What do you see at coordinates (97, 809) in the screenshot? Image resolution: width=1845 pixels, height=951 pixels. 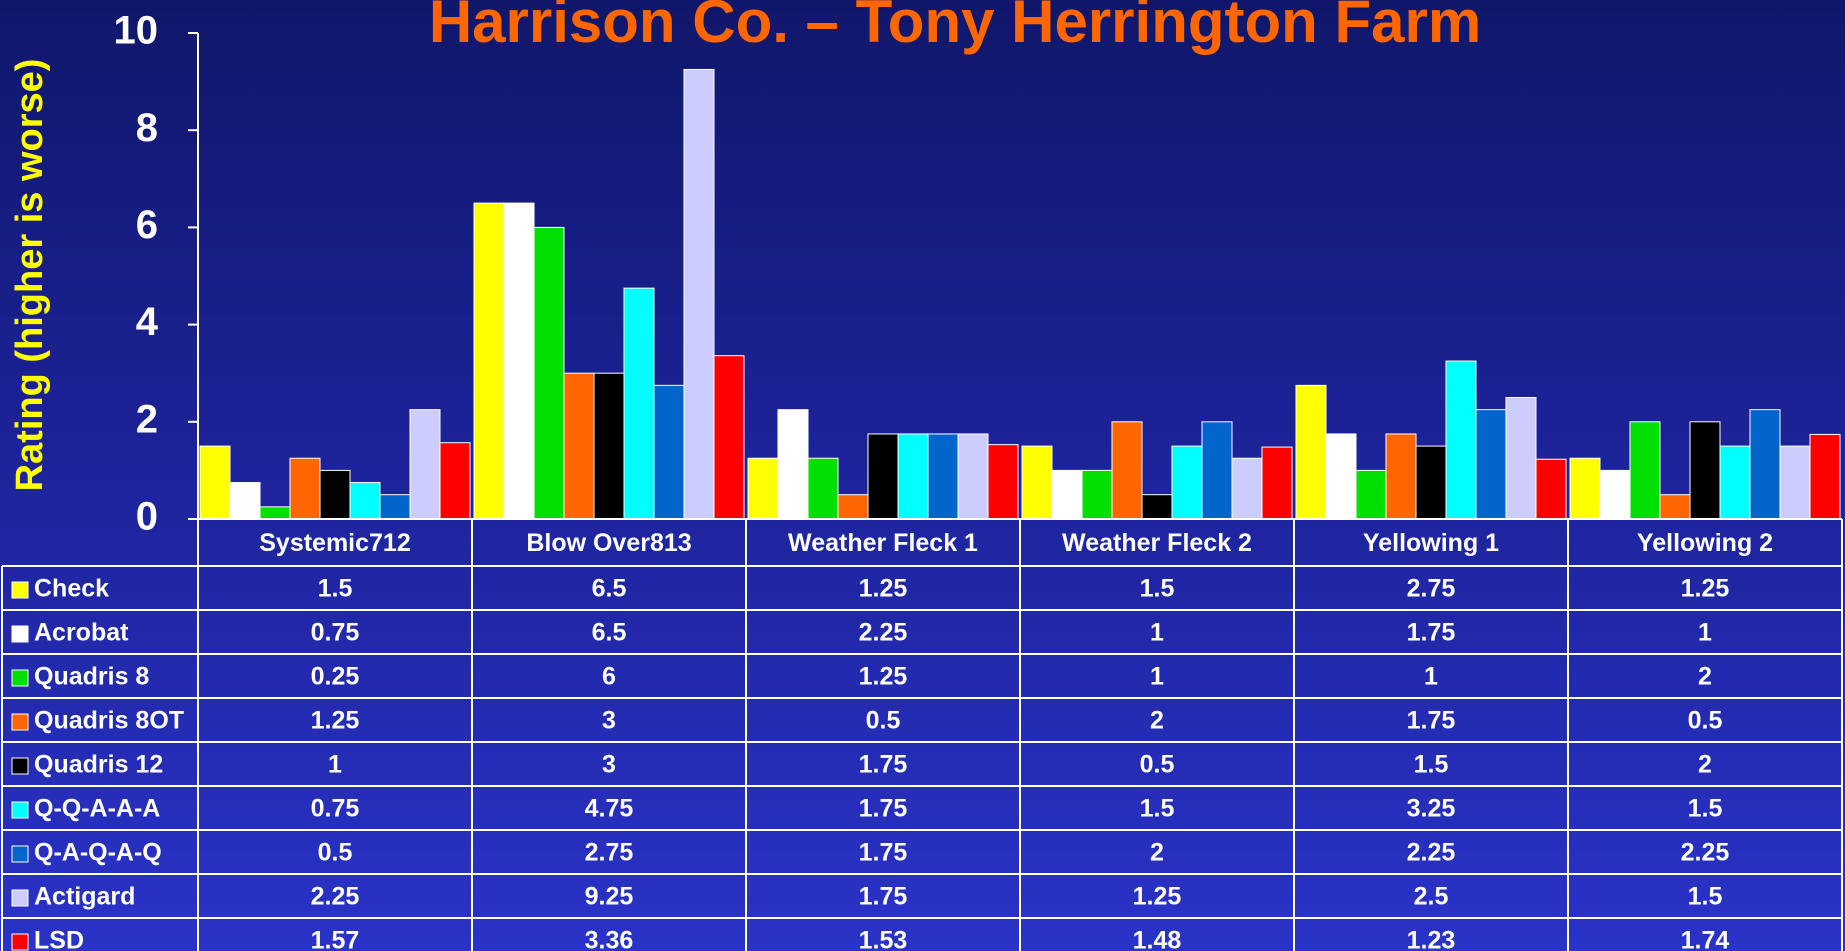 I see `legend-label: Q-Q-A-A-A` at bounding box center [97, 809].